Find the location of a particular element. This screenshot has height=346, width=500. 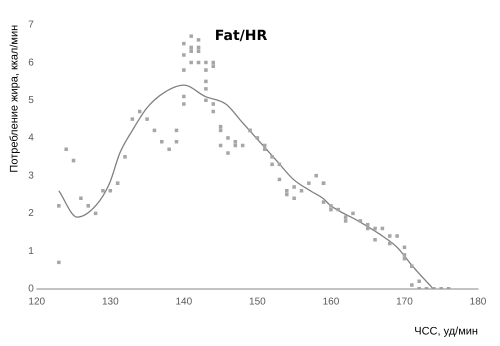

y-tick-label: 7 is located at coordinates (31, 25).